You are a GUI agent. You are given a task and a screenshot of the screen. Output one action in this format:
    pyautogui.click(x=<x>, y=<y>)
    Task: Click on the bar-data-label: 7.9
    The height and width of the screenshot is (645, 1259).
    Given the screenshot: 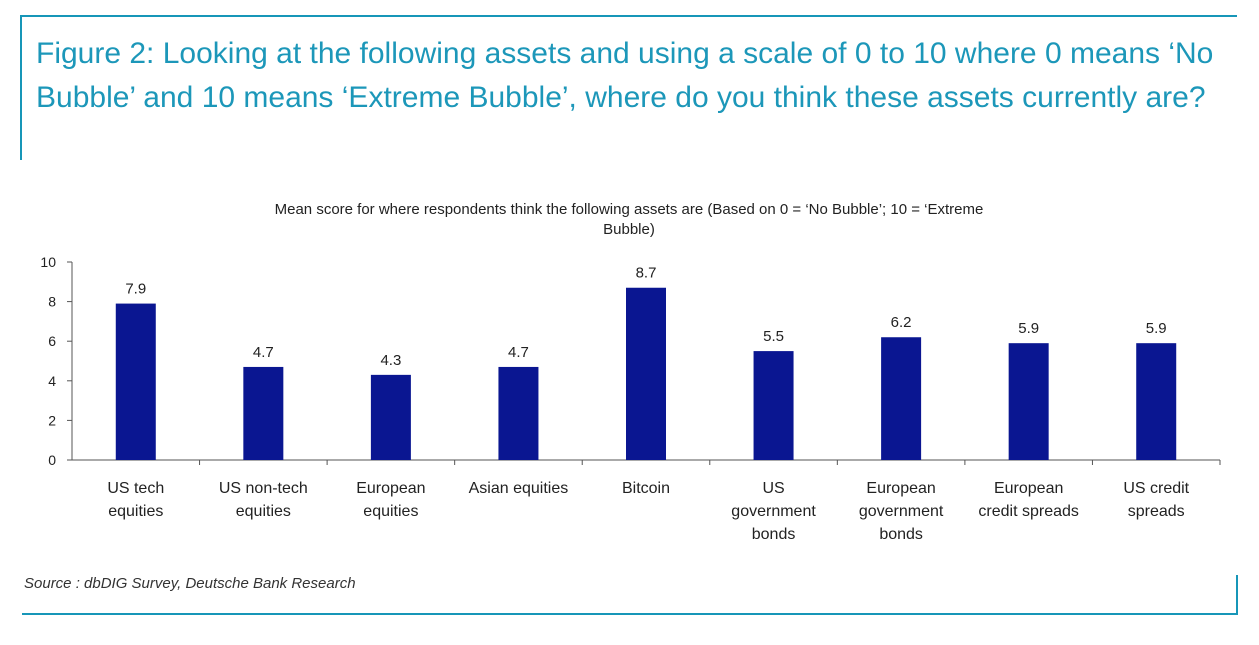 What is the action you would take?
    pyautogui.click(x=135, y=289)
    